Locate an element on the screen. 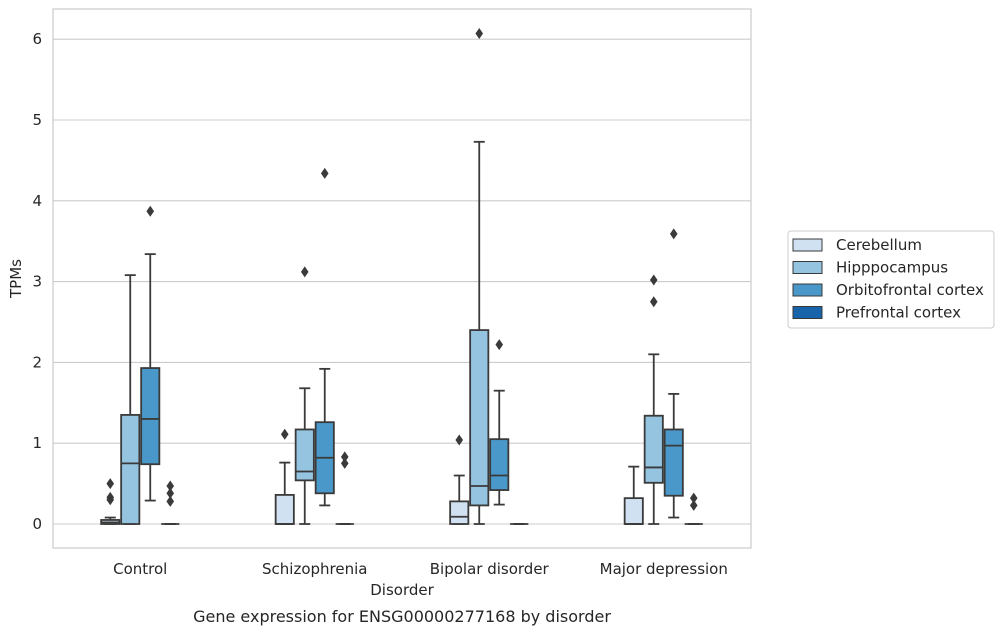  y-tick-label: 2 is located at coordinates (37, 362).